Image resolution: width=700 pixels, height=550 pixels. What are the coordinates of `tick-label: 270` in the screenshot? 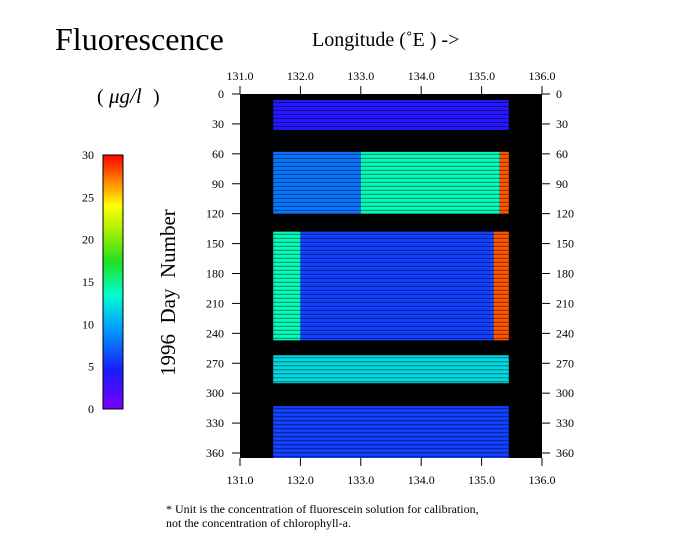 It's located at (215, 363).